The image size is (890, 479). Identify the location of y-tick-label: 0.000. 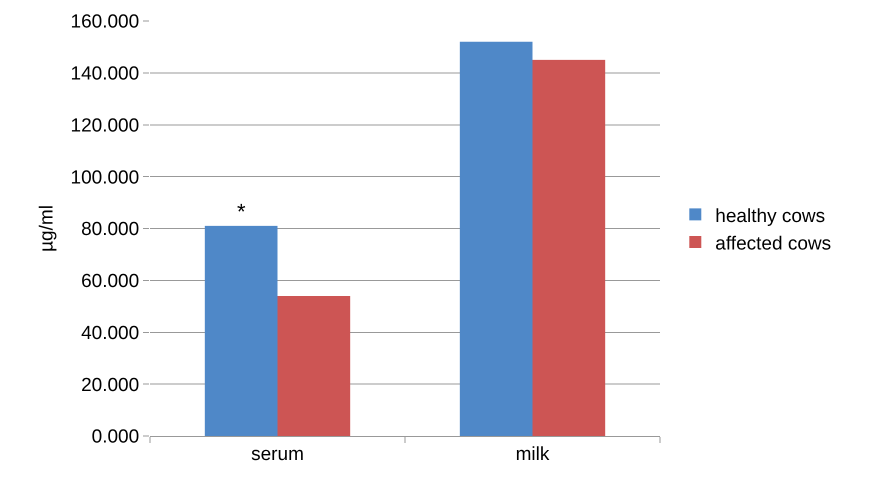
(116, 437).